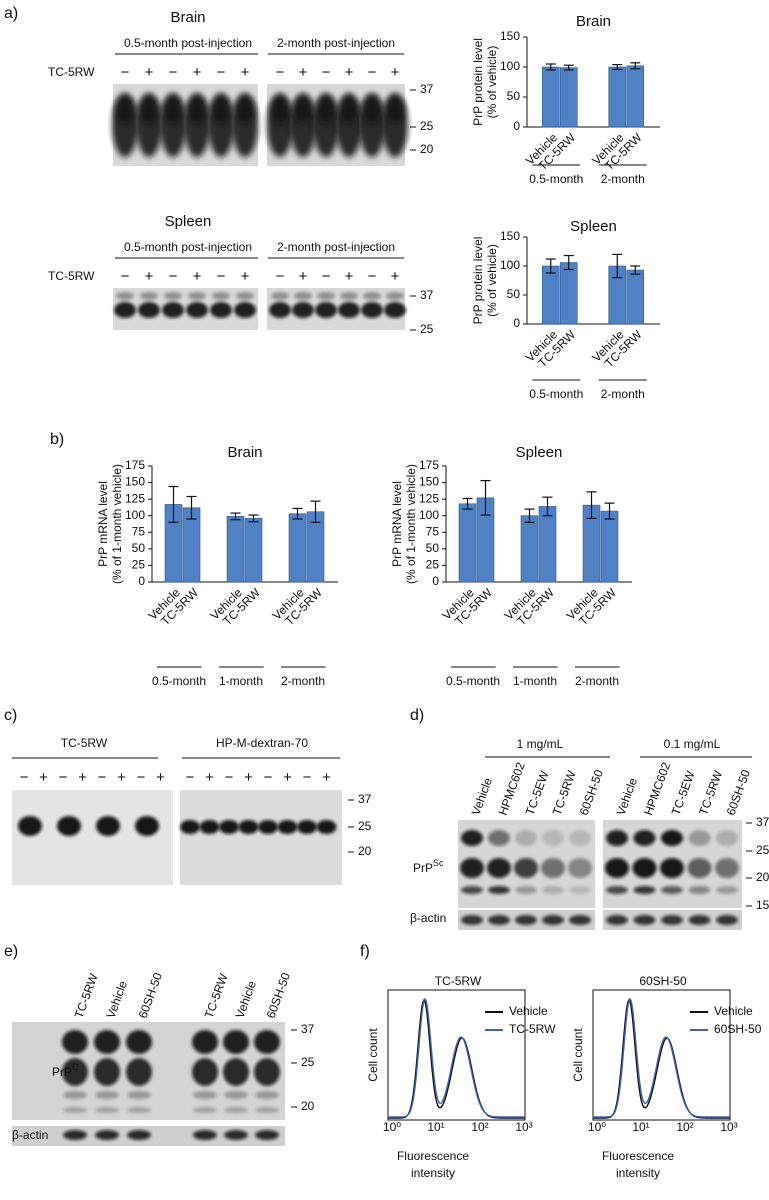  I want to click on group-label: 1-month, so click(241, 681).